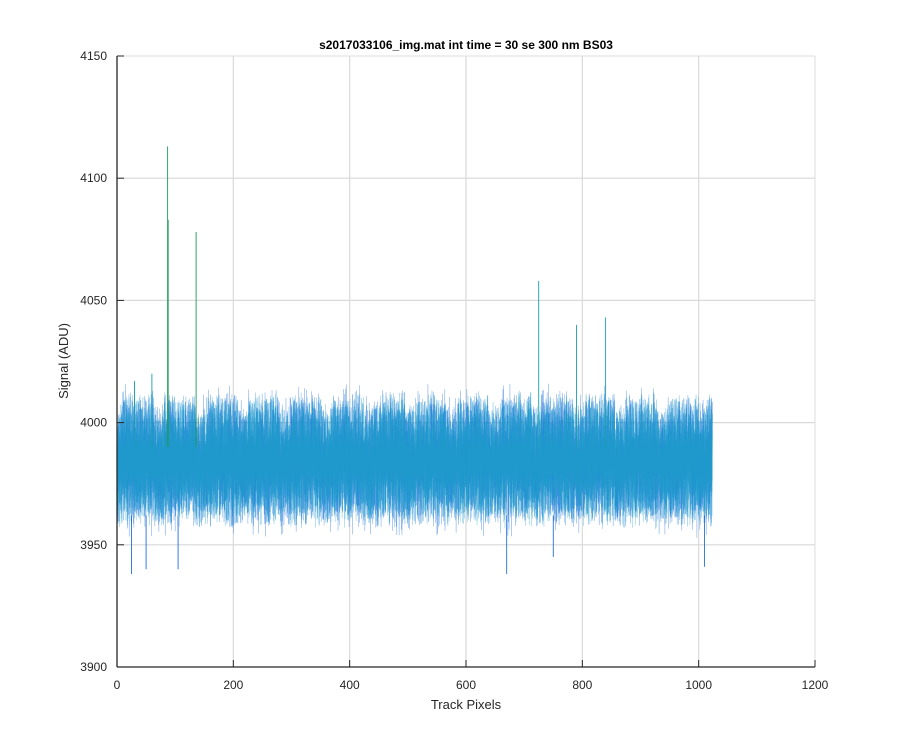 The height and width of the screenshot is (755, 900). I want to click on signal-trace, so click(414, 460).